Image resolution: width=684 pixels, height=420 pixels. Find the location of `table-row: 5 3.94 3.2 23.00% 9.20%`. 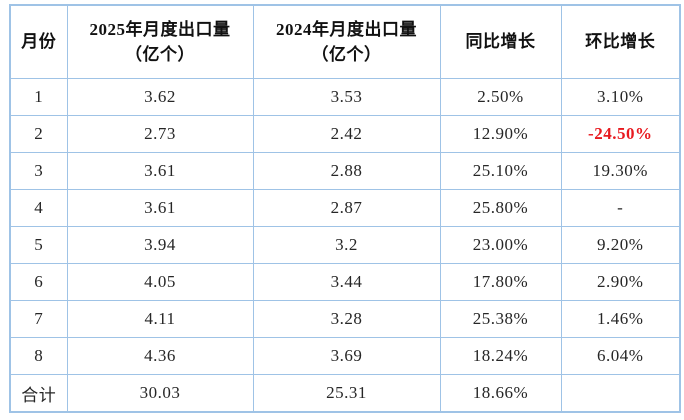

table-row: 5 3.94 3.2 23.00% 9.20% is located at coordinates (345, 245).